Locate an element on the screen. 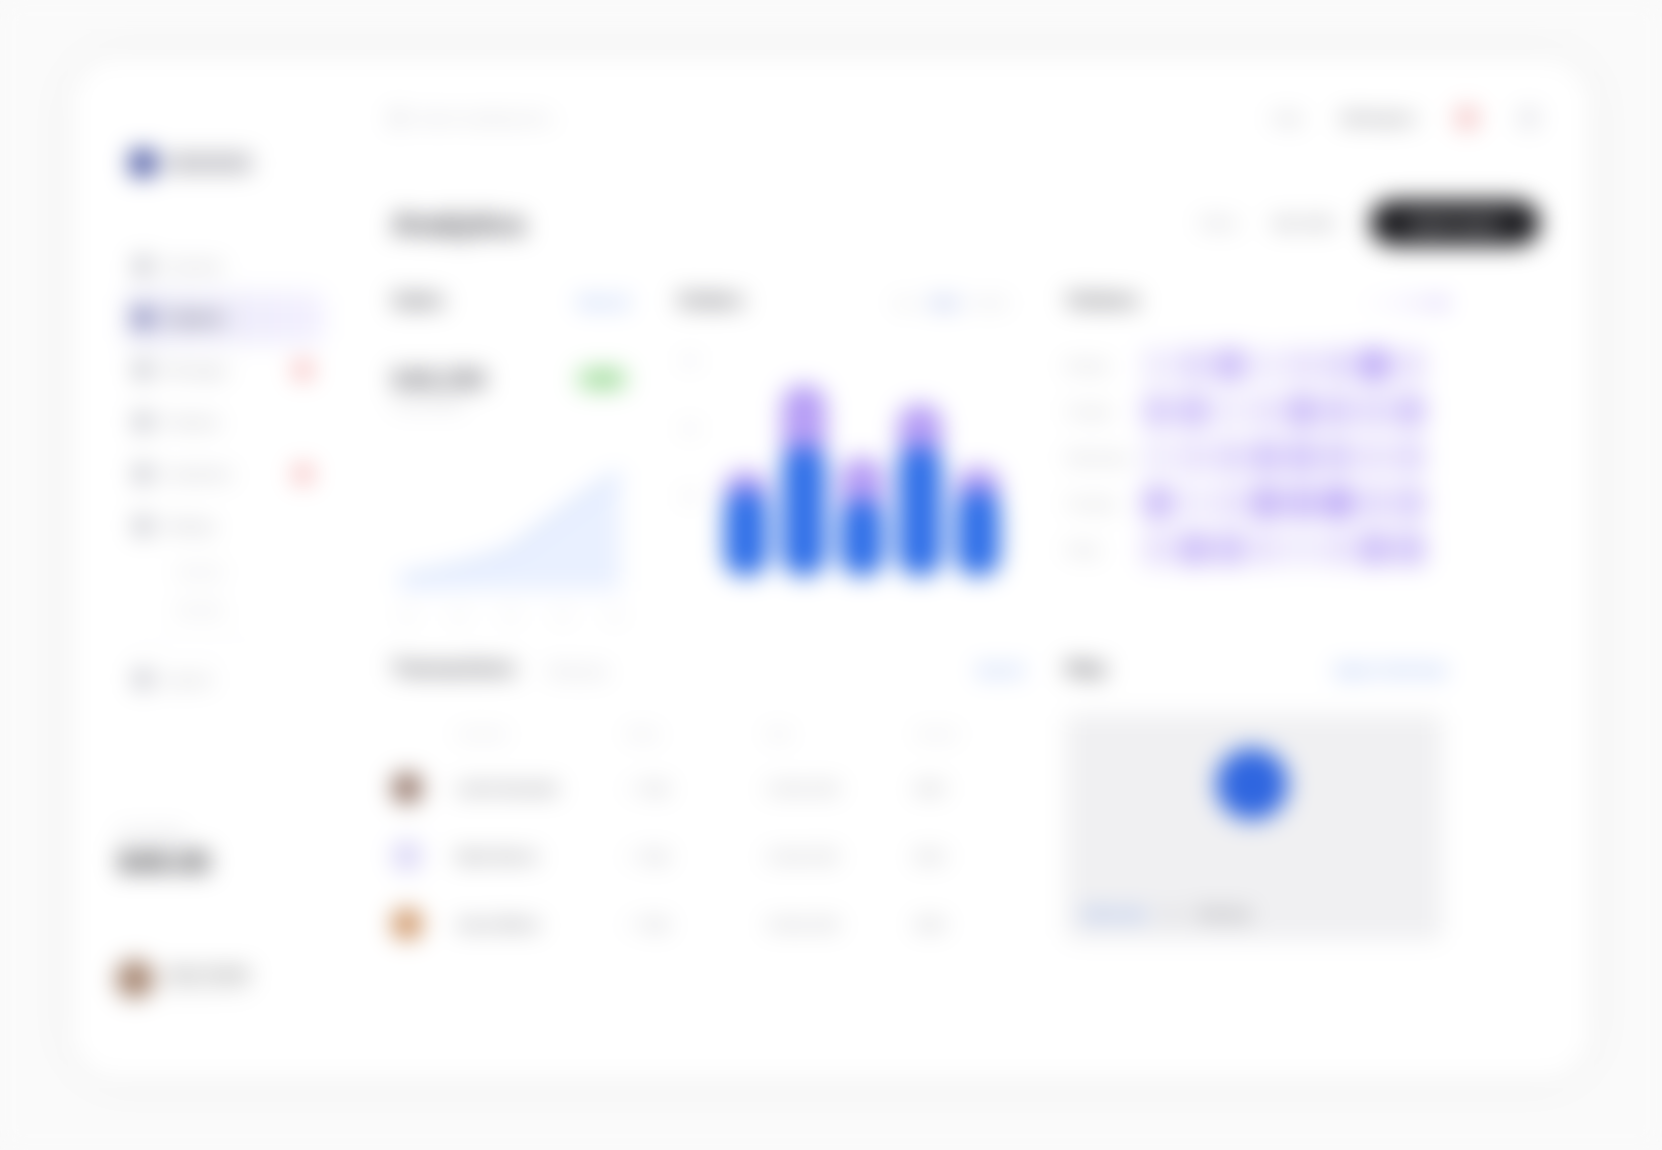 The height and width of the screenshot is (1150, 1662). table-row: Jenny Wilson Paid 10 Mar 2024 $185 is located at coordinates (707, 924).